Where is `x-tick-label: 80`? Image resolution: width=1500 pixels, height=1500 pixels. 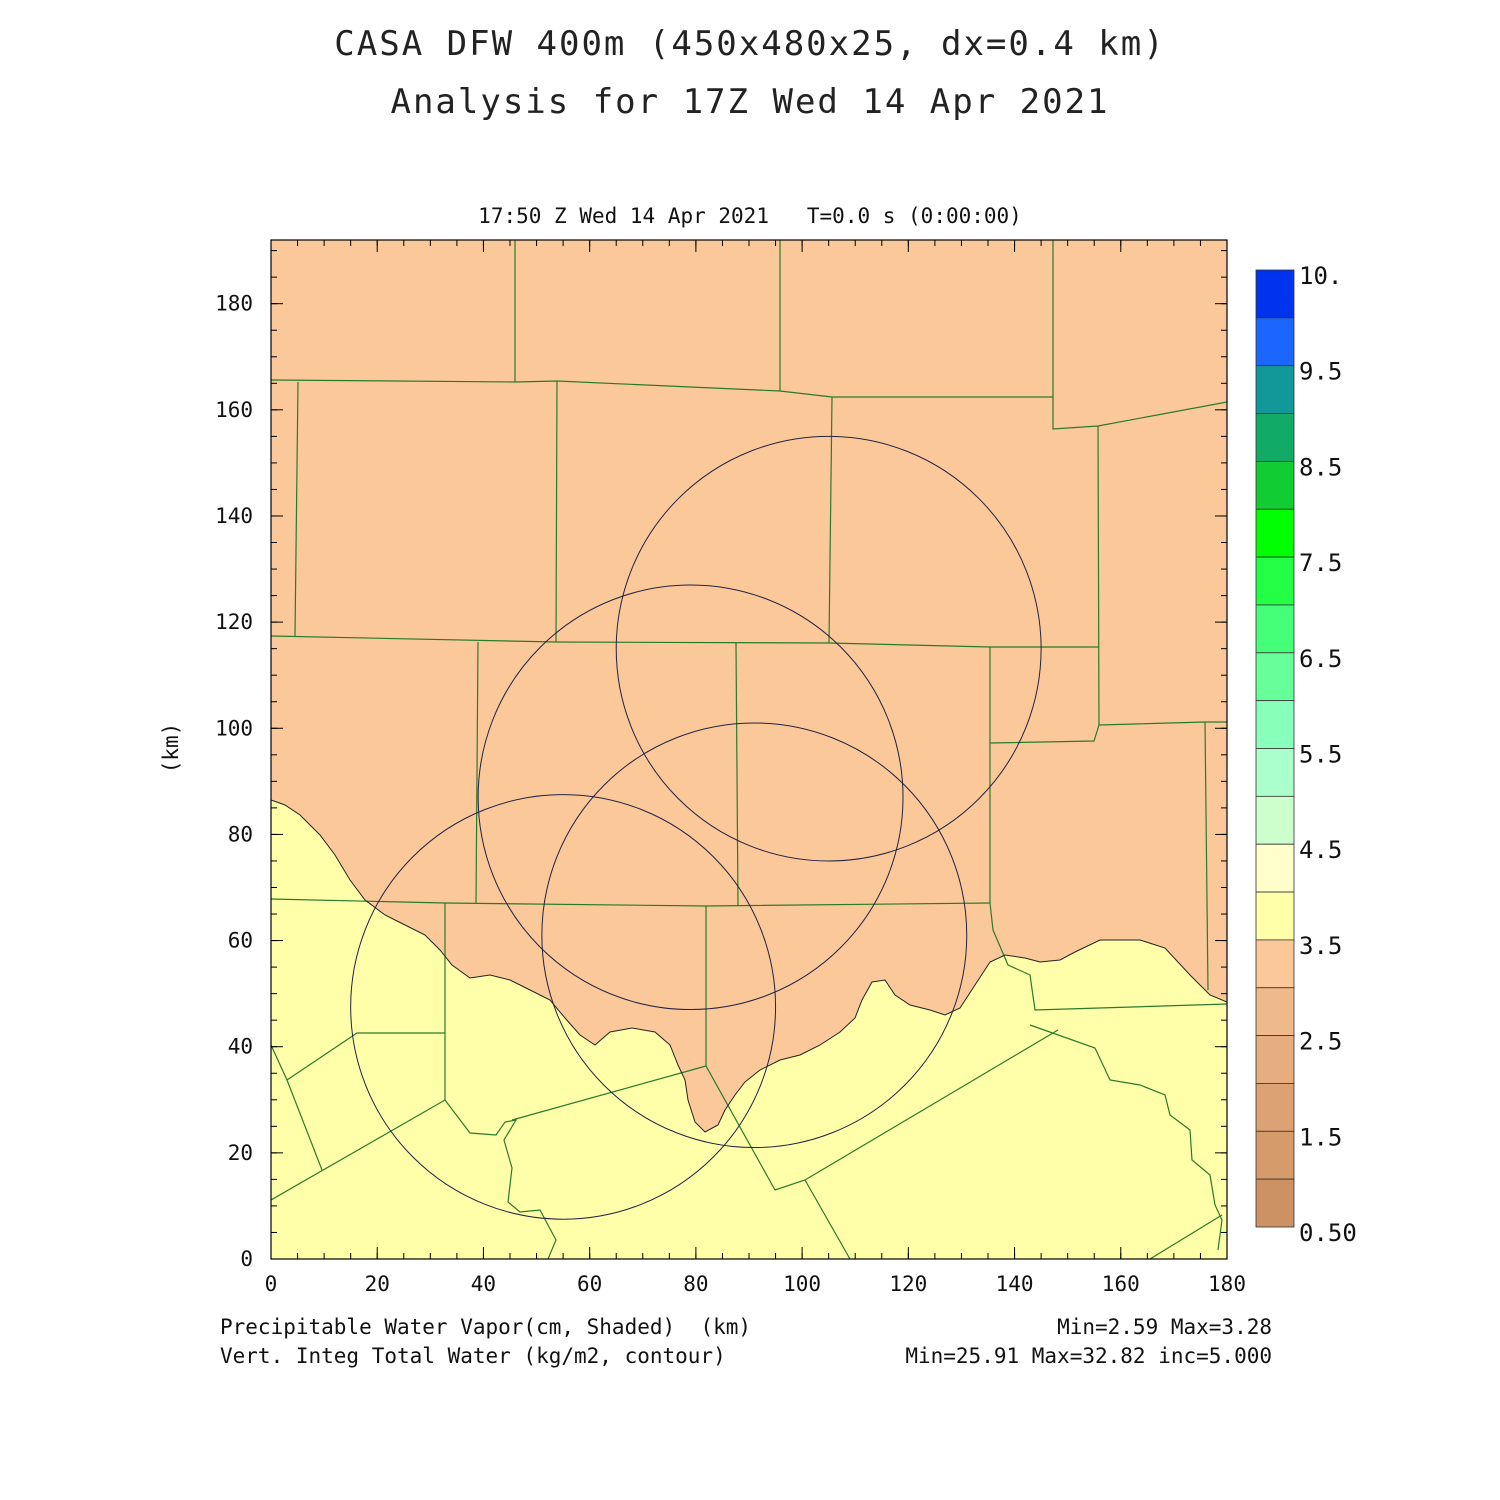 x-tick-label: 80 is located at coordinates (695, 1284).